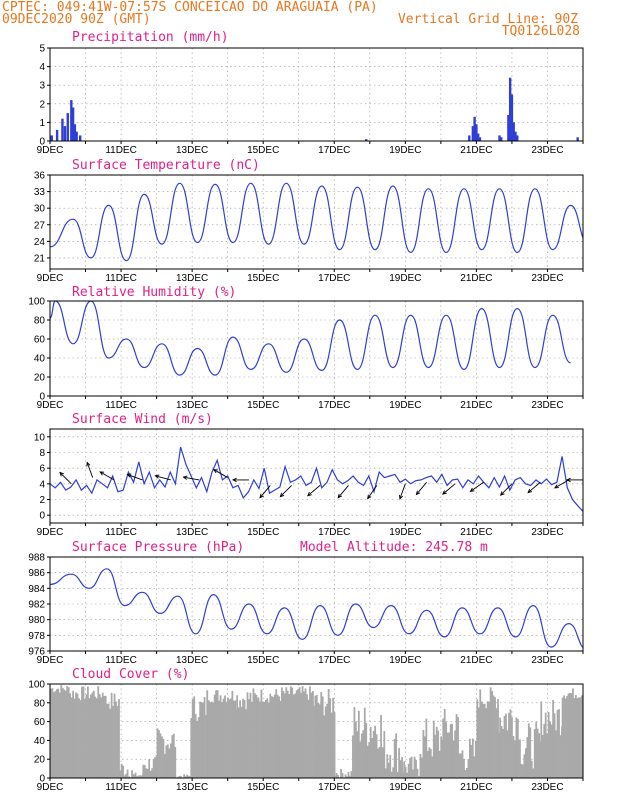 Image resolution: width=618 pixels, height=800 pixels. Describe the element at coordinates (488, 19) in the screenshot. I see `header-grid-line: Vertical Grid Line: 90Z` at that location.